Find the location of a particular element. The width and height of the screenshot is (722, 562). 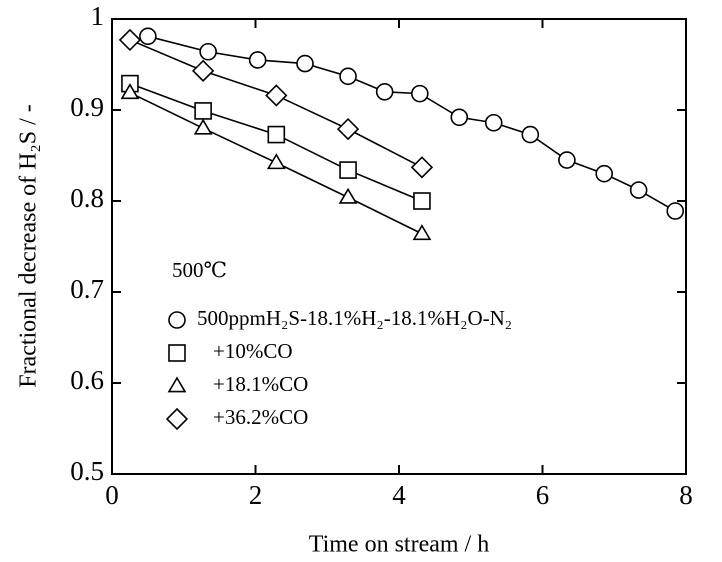

y-tick-label: 0.8 is located at coordinates (87, 198).